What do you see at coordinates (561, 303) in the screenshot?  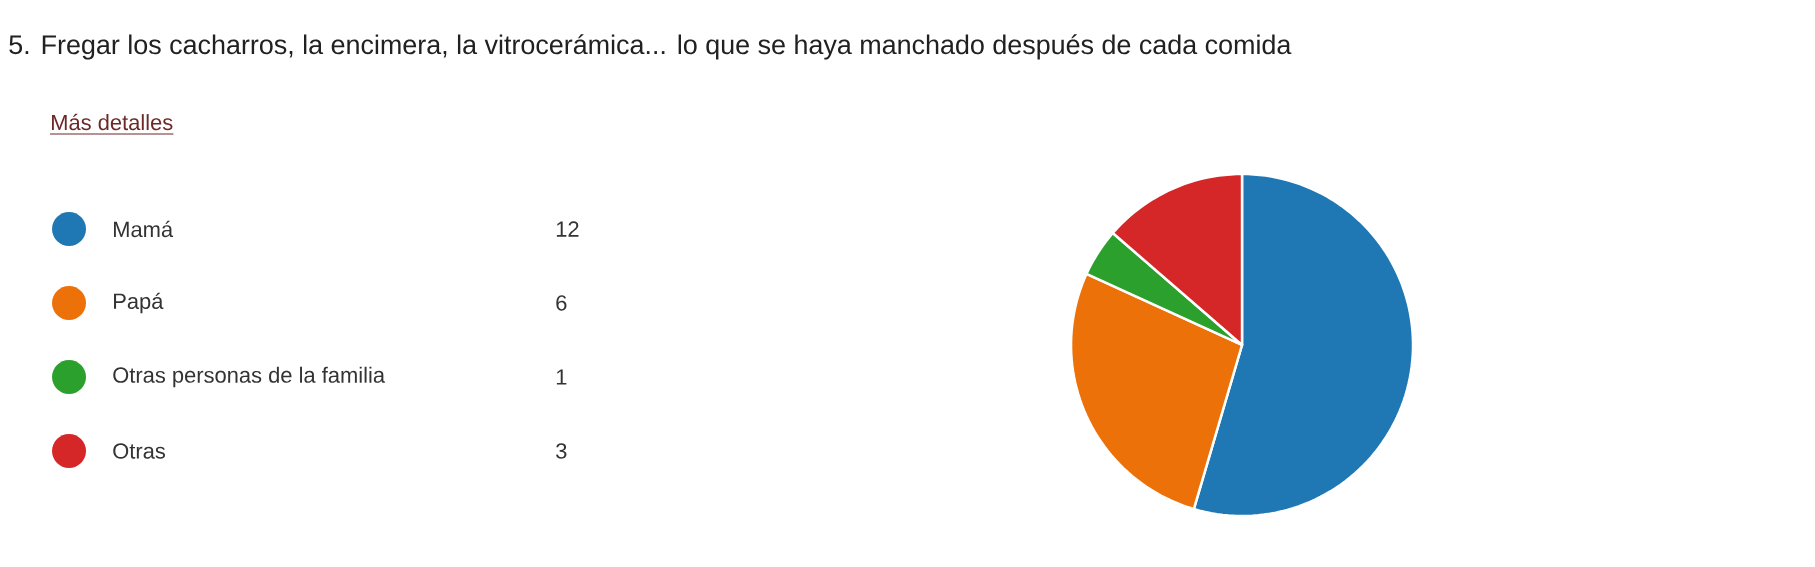 I see `data-label: 6` at bounding box center [561, 303].